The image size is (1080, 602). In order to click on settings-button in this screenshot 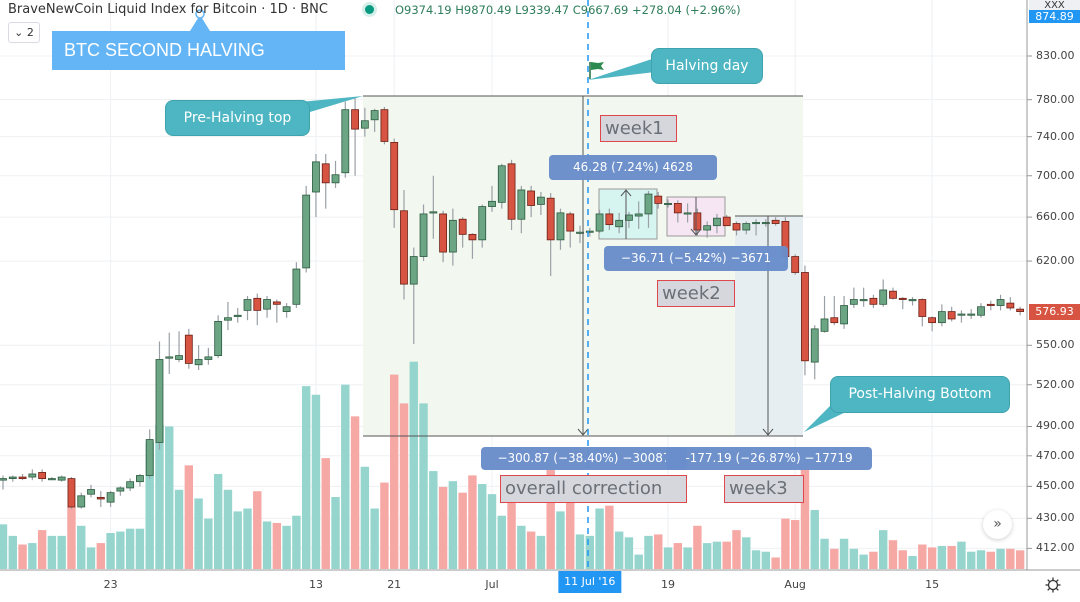, I will do `click(1053, 585)`.